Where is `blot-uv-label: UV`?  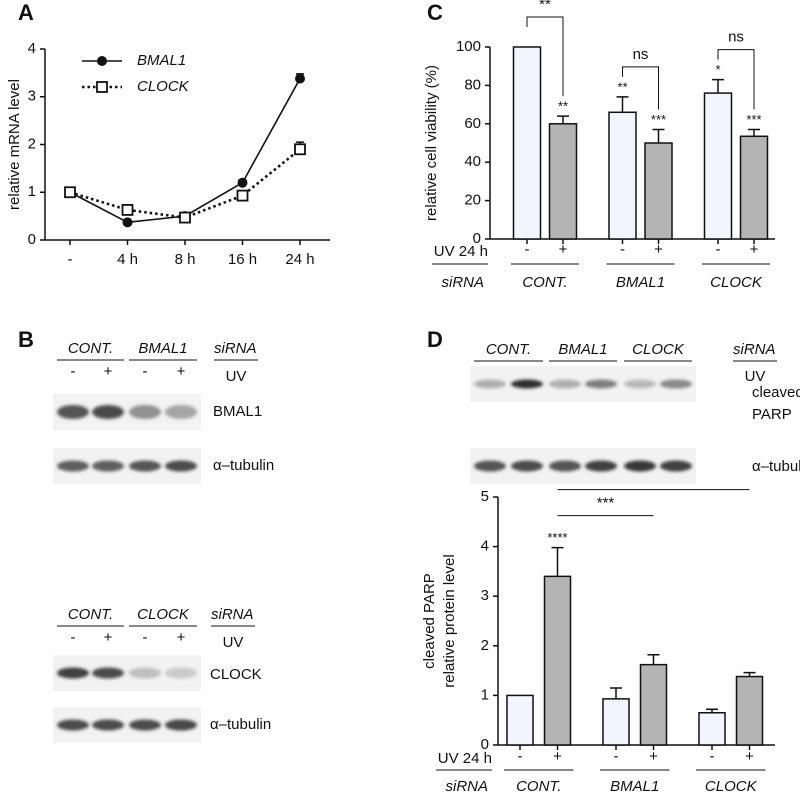
blot-uv-label: UV is located at coordinates (233, 642).